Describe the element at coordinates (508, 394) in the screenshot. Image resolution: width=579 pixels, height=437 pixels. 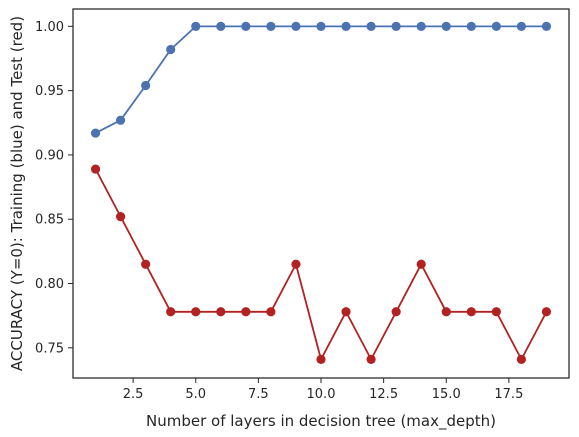
I see `x-tick-label: 17.5` at that location.